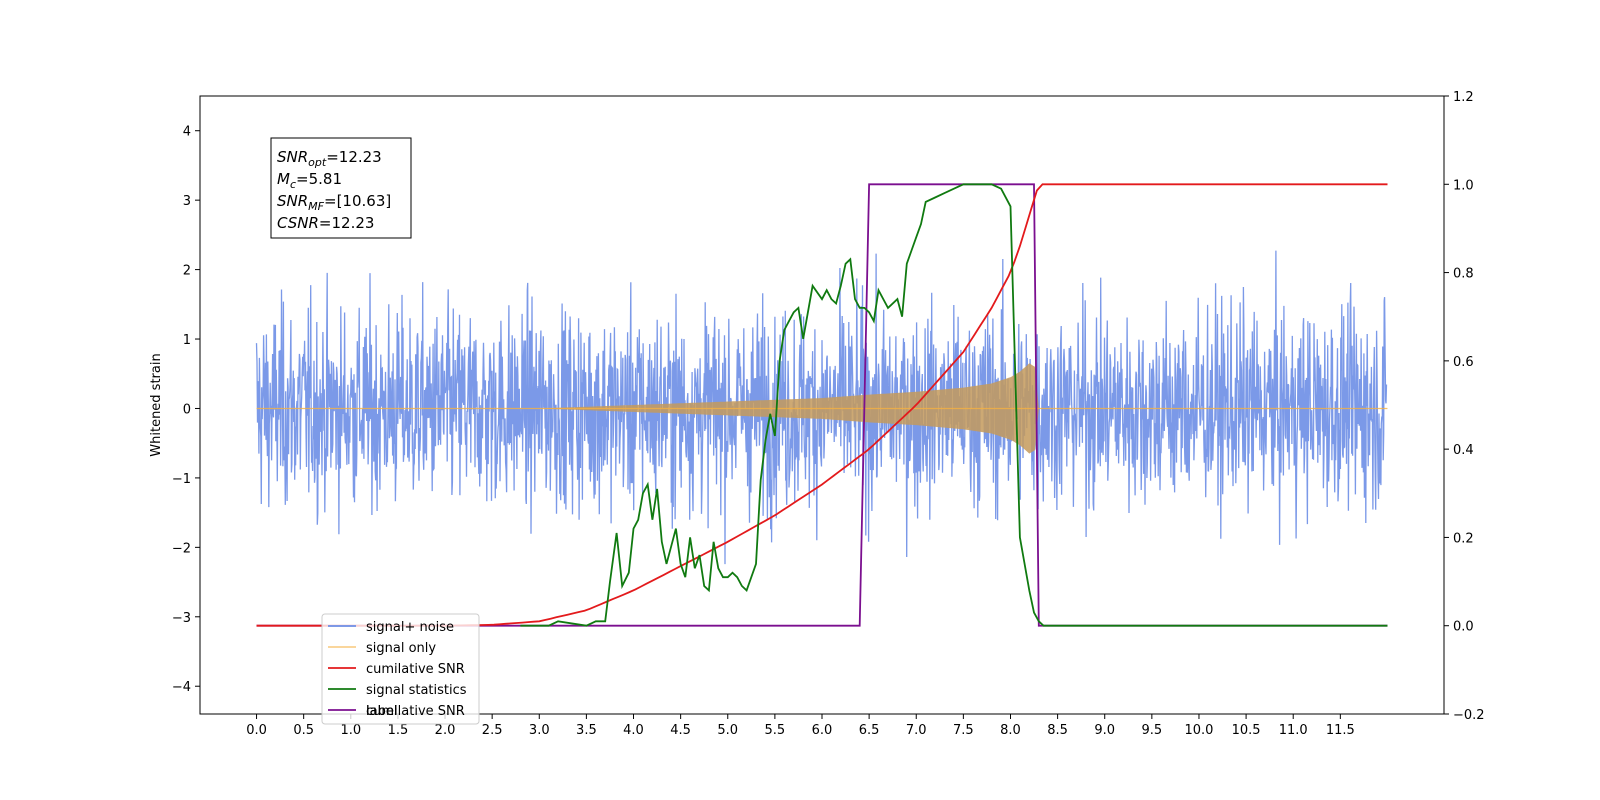  I want to click on y-left-tick-label: −4, so click(181, 687).